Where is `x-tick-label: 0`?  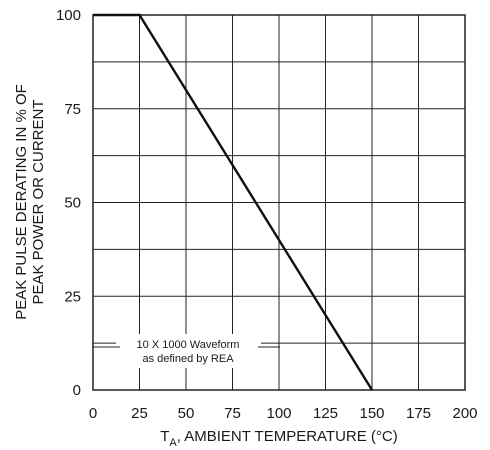
x-tick-label: 0 is located at coordinates (93, 413).